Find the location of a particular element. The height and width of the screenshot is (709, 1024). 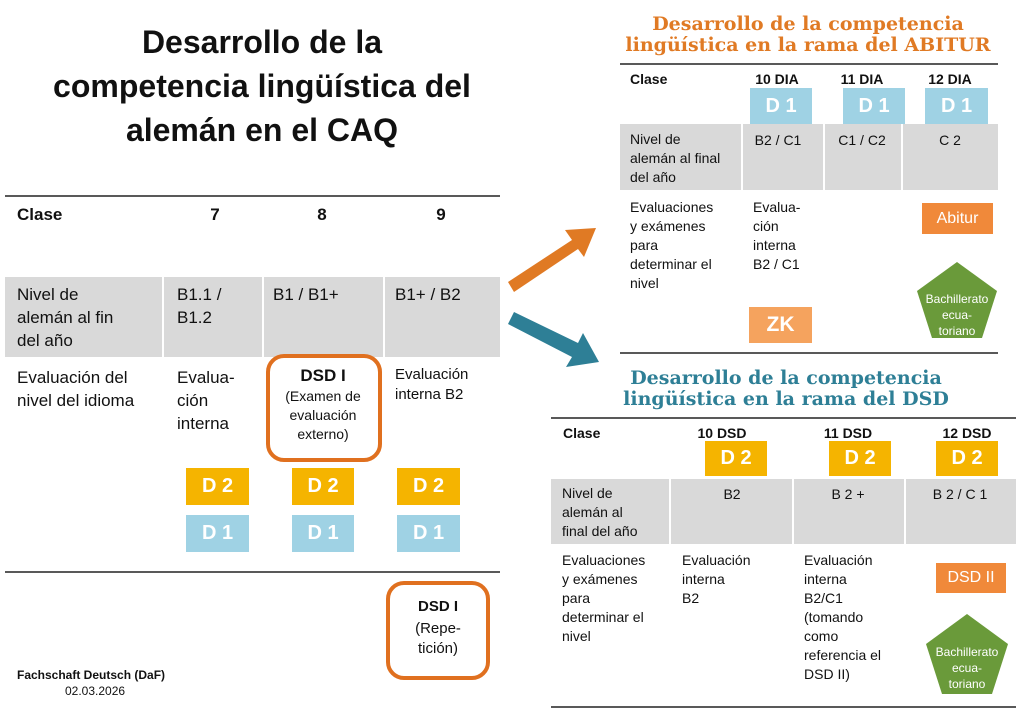

cell: B1 / B1+ is located at coordinates (306, 294).